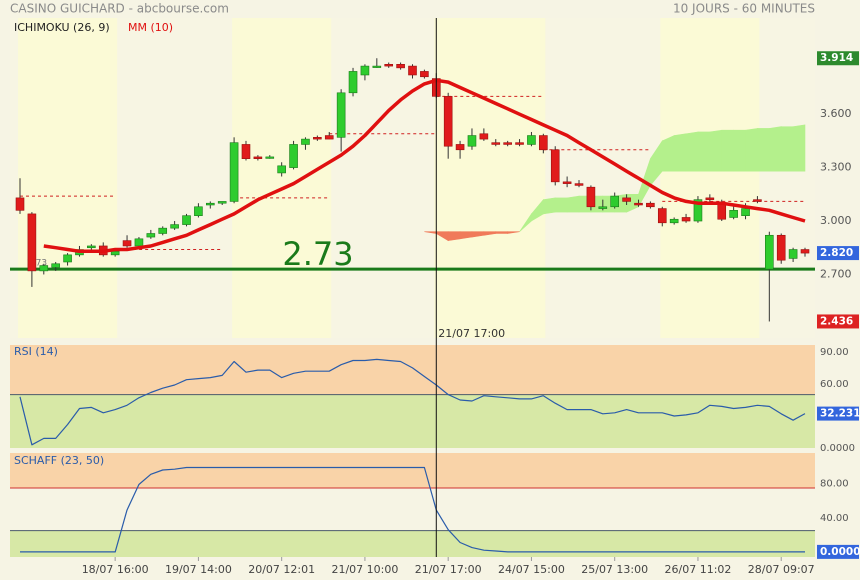 This screenshot has width=860, height=580. I want to click on y-tick-label: 60.00, so click(834, 384).